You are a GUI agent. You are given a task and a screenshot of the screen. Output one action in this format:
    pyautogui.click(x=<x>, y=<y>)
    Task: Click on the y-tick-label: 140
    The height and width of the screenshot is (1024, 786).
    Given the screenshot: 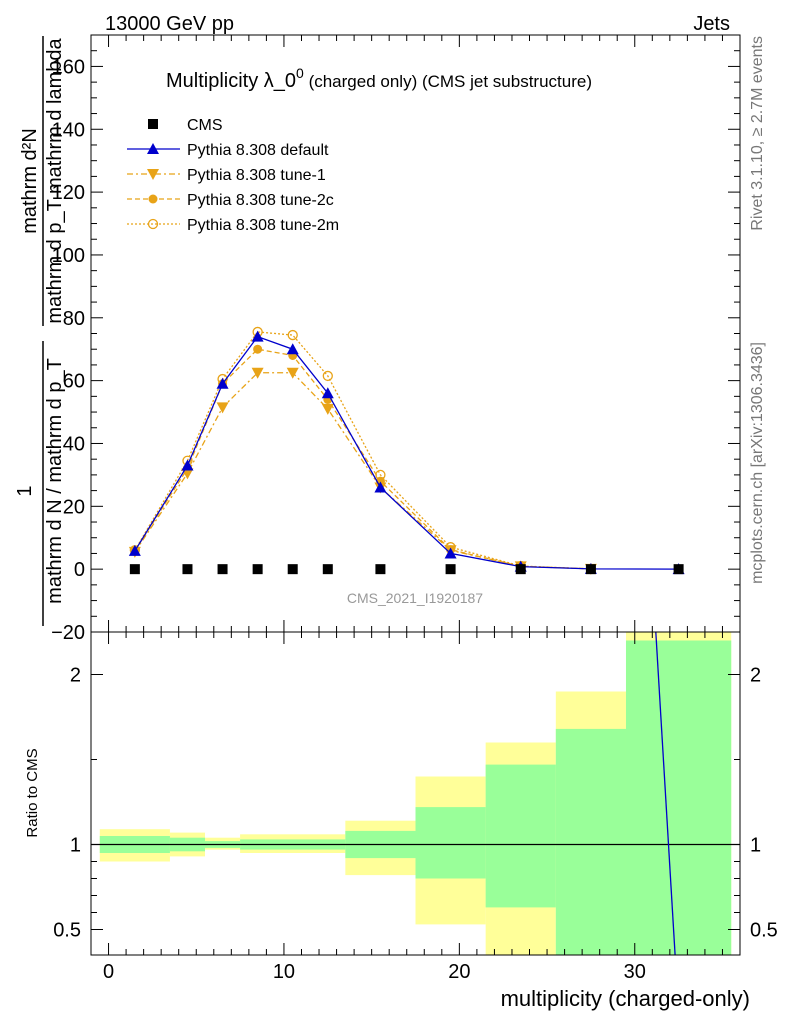 What is the action you would take?
    pyautogui.click(x=68, y=130)
    